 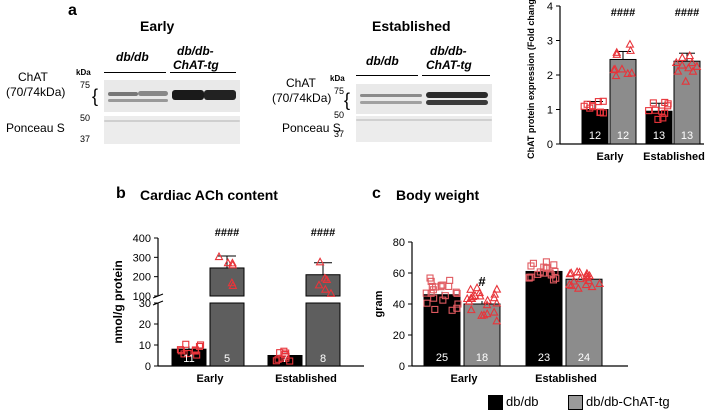 What do you see at coordinates (611, 157) in the screenshot?
I see `chart-a-category-label: Early` at bounding box center [611, 157].